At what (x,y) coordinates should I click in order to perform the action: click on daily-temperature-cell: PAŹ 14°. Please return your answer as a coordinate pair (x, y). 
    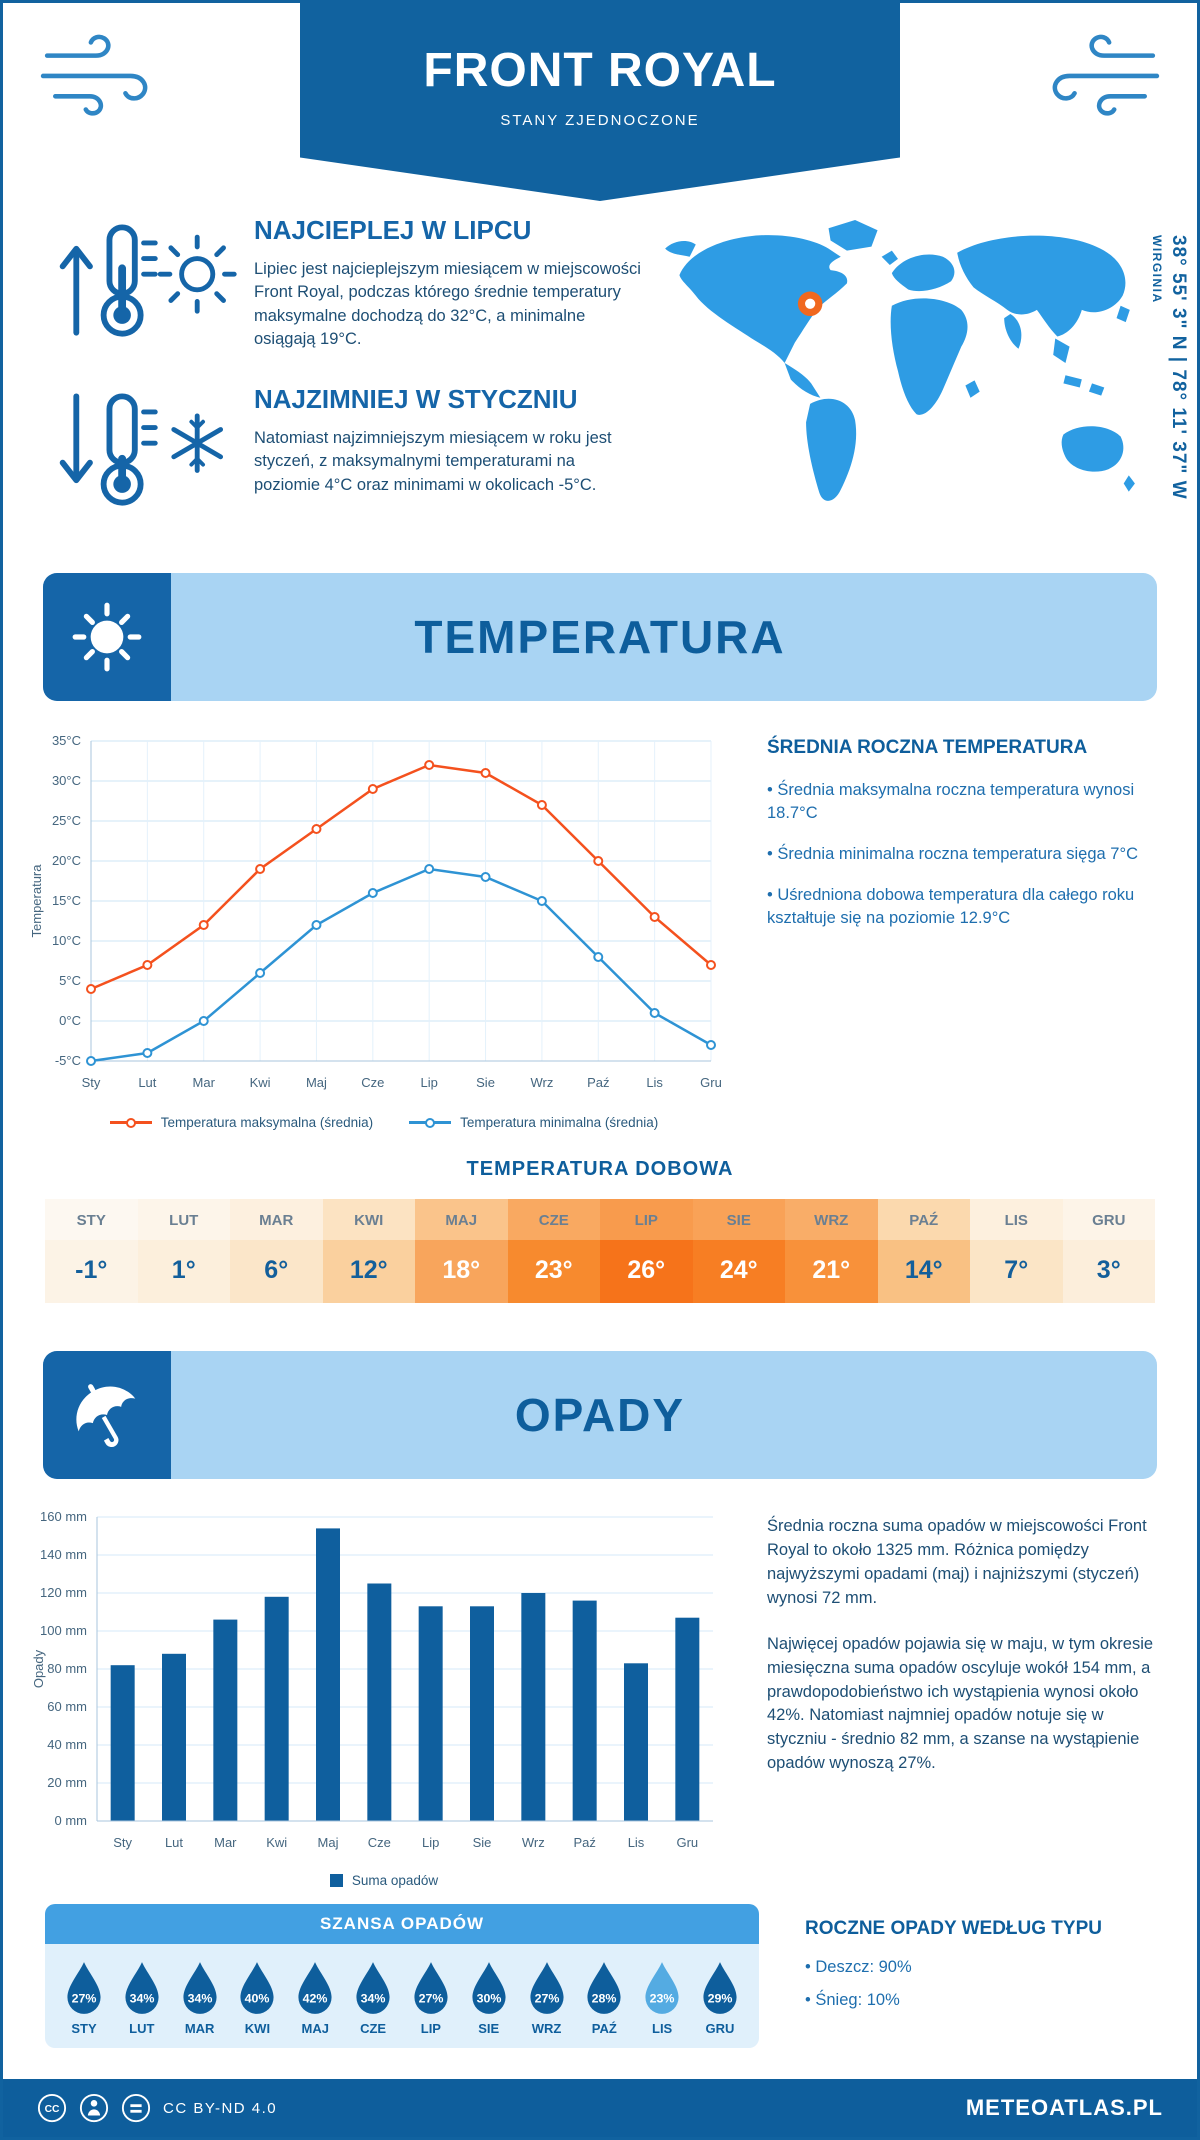
    Looking at the image, I should click on (923, 1251).